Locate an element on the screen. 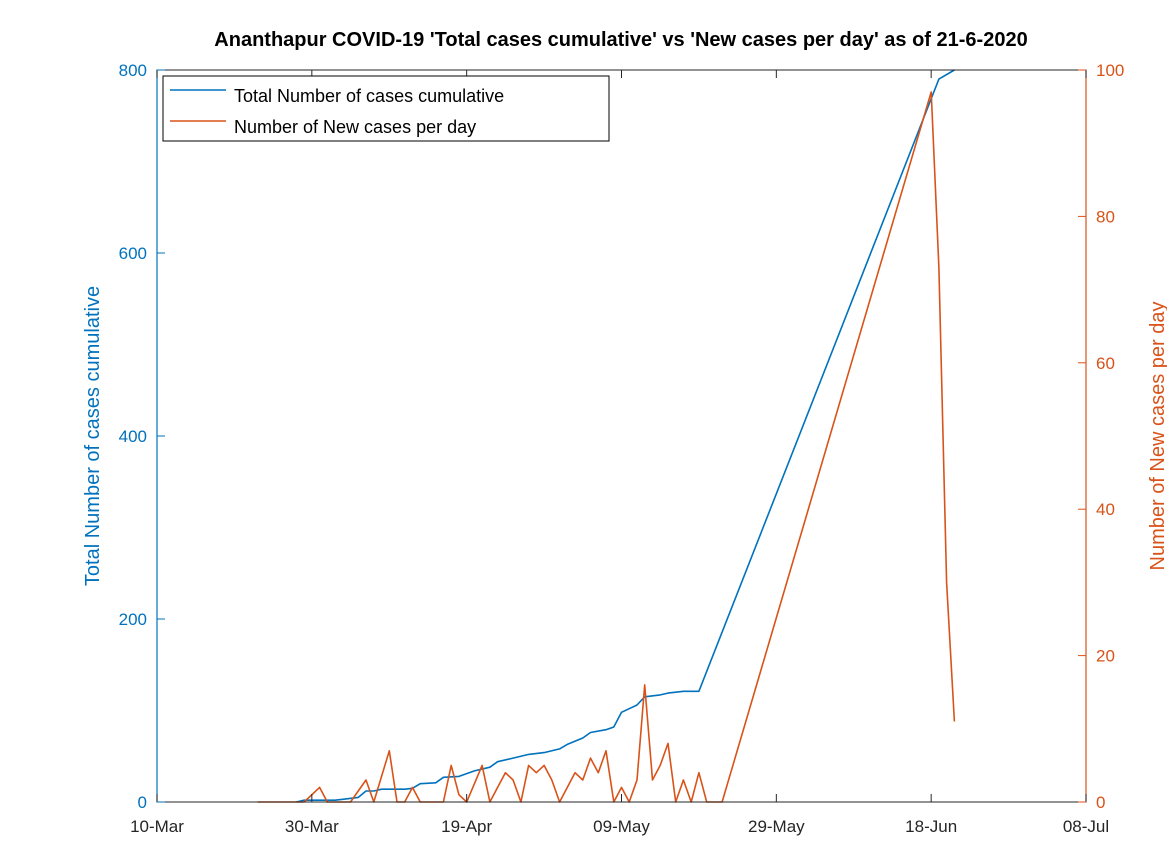 Image resolution: width=1167 pixels, height=858 pixels. legend-label-new: Number of New cases per day is located at coordinates (355, 127).